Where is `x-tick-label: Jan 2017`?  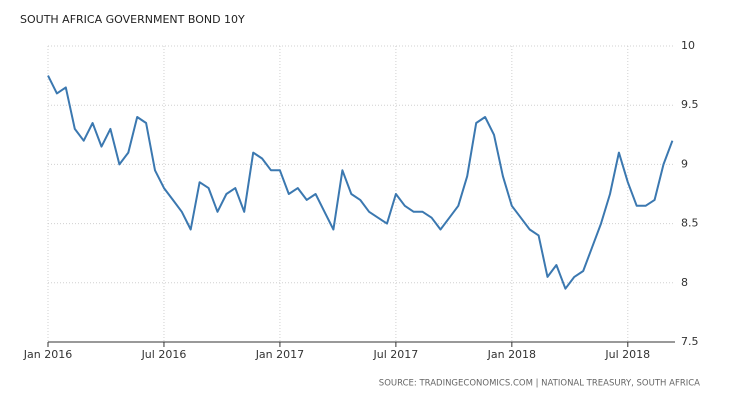
x-tick-label: Jan 2017 is located at coordinates (279, 354).